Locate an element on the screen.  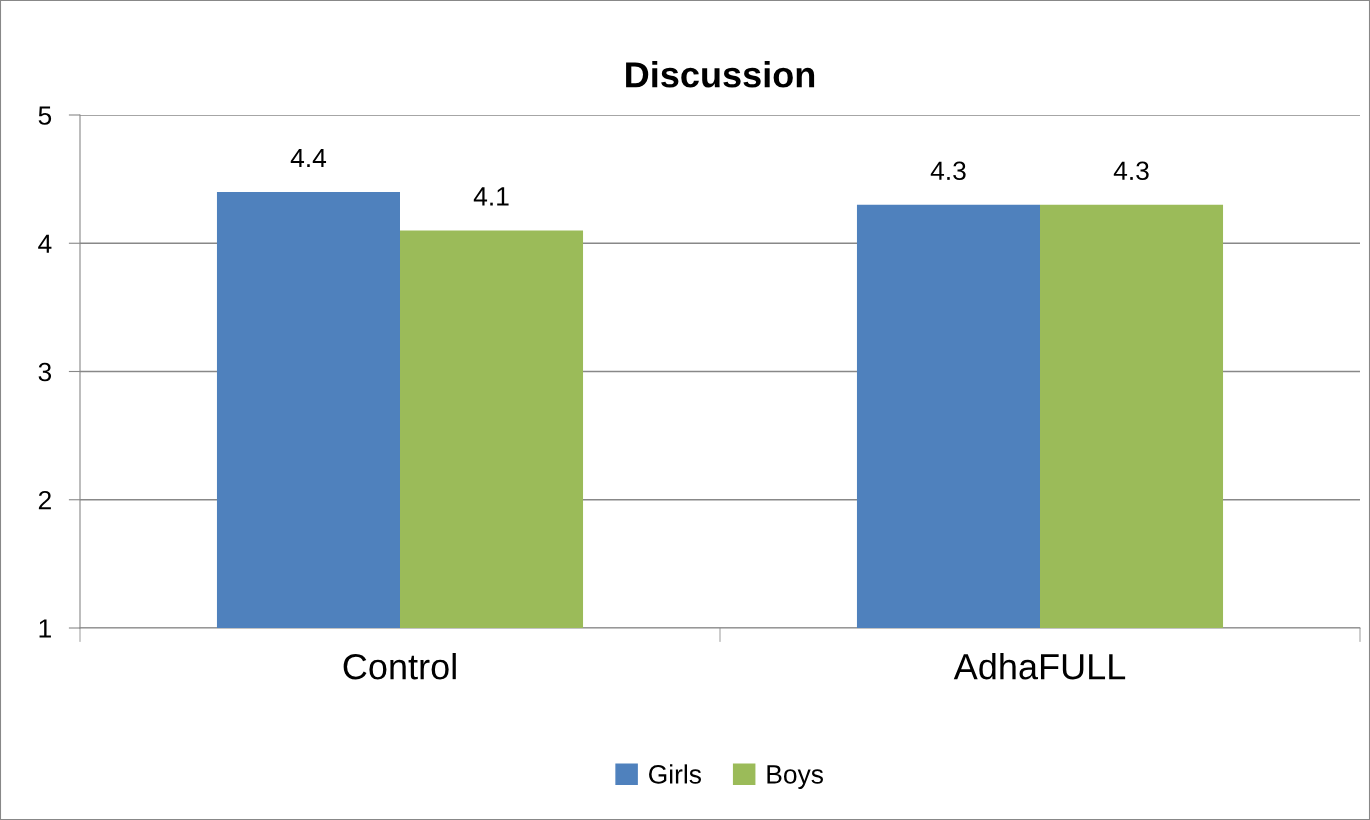
y-tick-label: 1 is located at coordinates (45, 628).